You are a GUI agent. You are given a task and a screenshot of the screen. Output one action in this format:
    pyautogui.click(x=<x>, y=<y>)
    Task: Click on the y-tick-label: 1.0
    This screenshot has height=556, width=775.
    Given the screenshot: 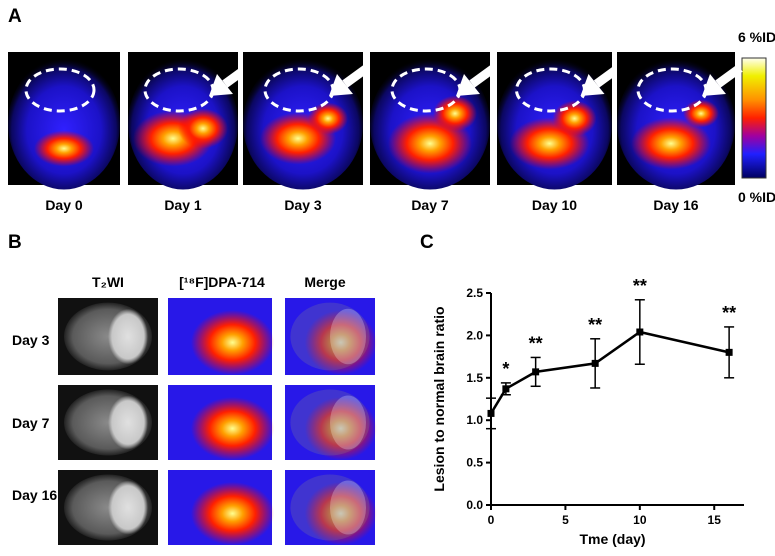 What is the action you would take?
    pyautogui.click(x=474, y=420)
    